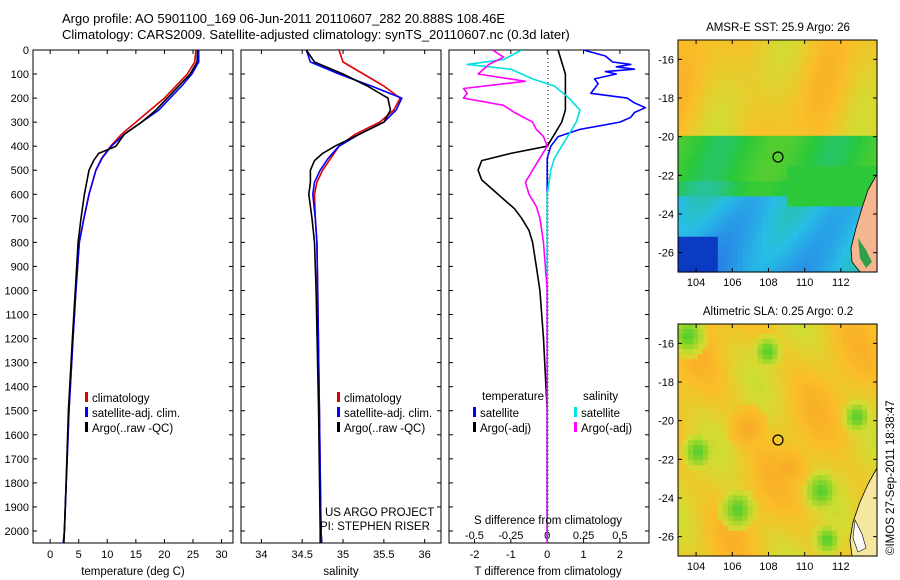  What do you see at coordinates (767, 164) in the screenshot?
I see `sst-map-ticks: 104 106 108 110 112-16-18-20-22-24-26` at bounding box center [767, 164].